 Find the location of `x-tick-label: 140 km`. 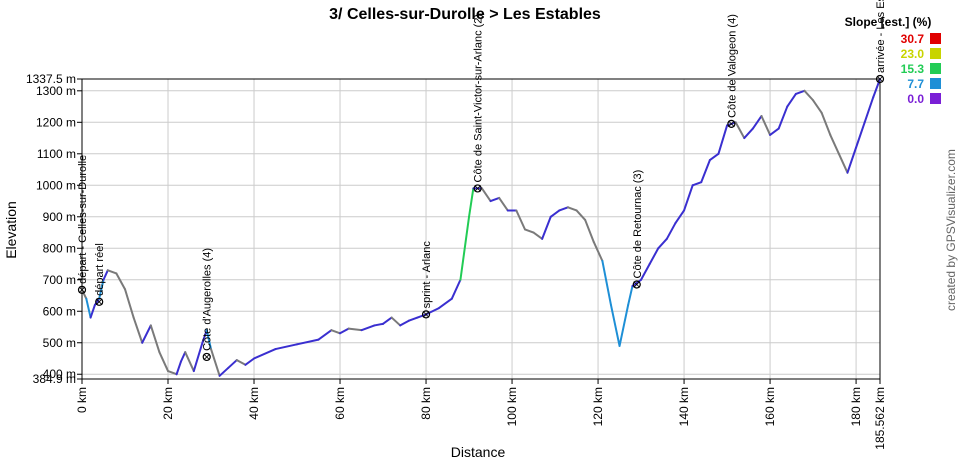

x-tick-label: 140 km is located at coordinates (684, 406).